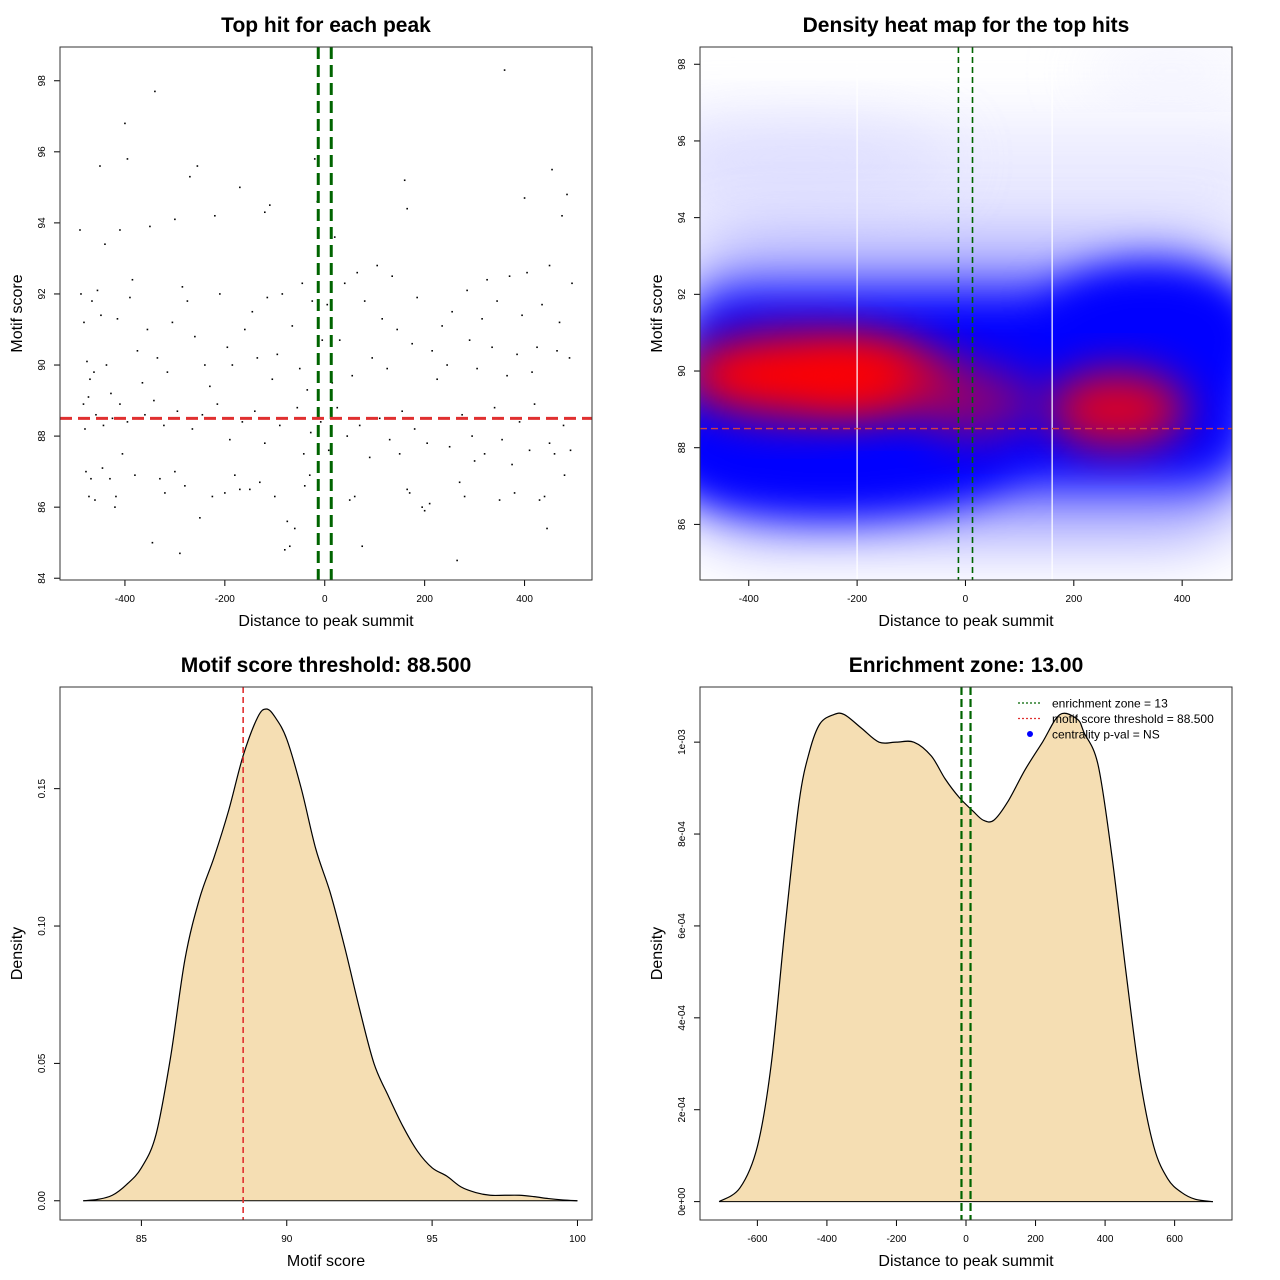  What do you see at coordinates (42, 436) in the screenshot?
I see `y-tick-label: 88` at bounding box center [42, 436].